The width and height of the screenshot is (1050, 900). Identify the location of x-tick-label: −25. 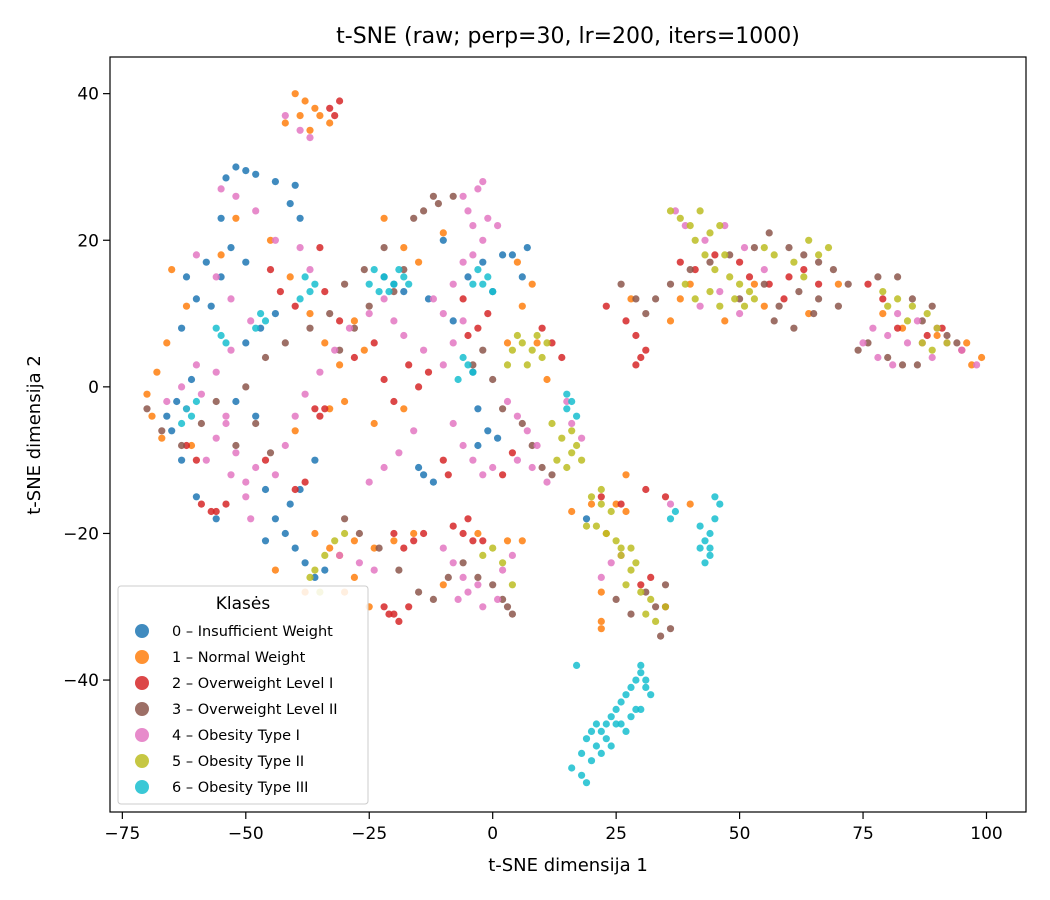
(369, 834).